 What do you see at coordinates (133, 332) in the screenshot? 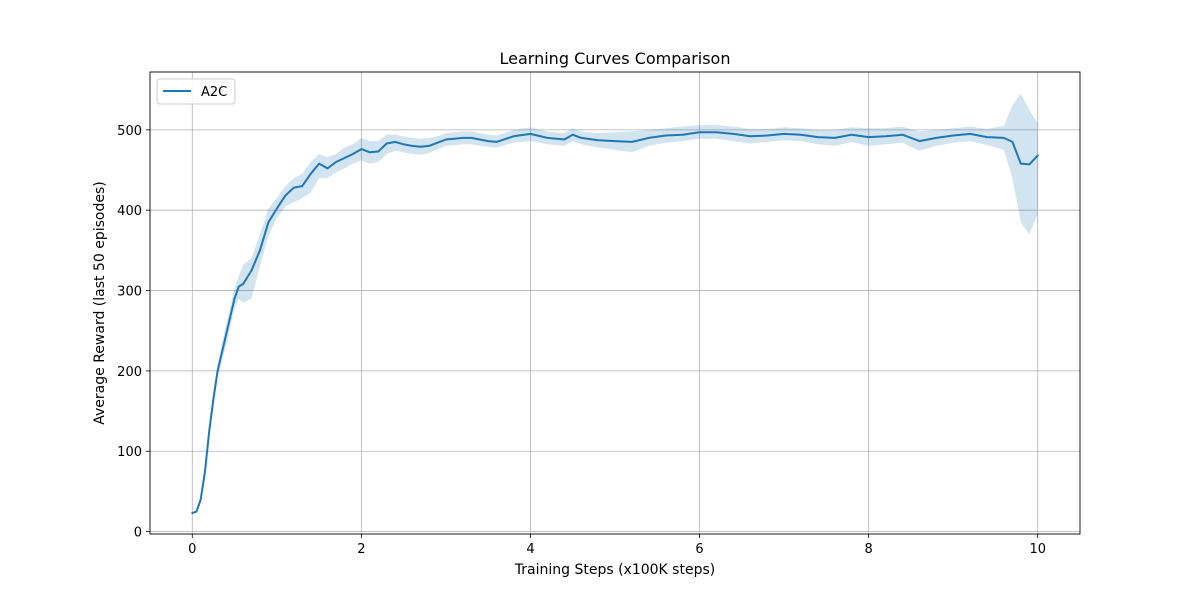
I see `y-axis-ticks: 0 100 200 300 400 500` at bounding box center [133, 332].